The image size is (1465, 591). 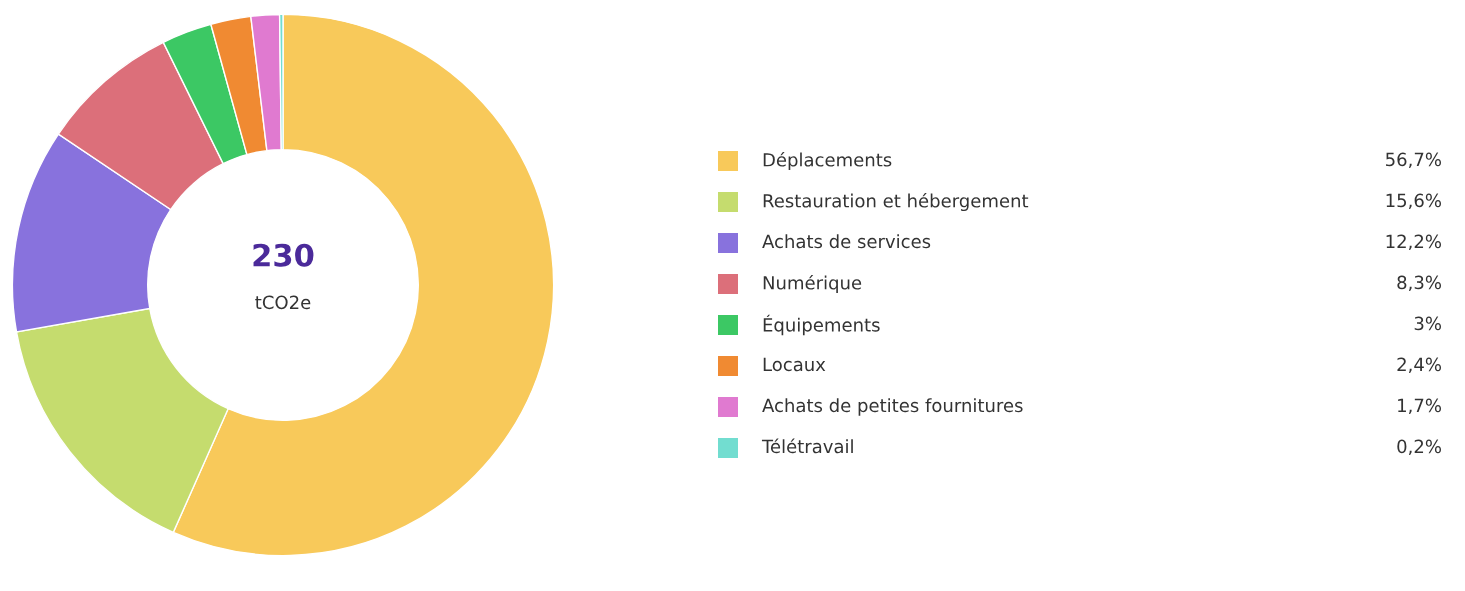 What do you see at coordinates (1413, 242) in the screenshot?
I see `data-label: 12,2%` at bounding box center [1413, 242].